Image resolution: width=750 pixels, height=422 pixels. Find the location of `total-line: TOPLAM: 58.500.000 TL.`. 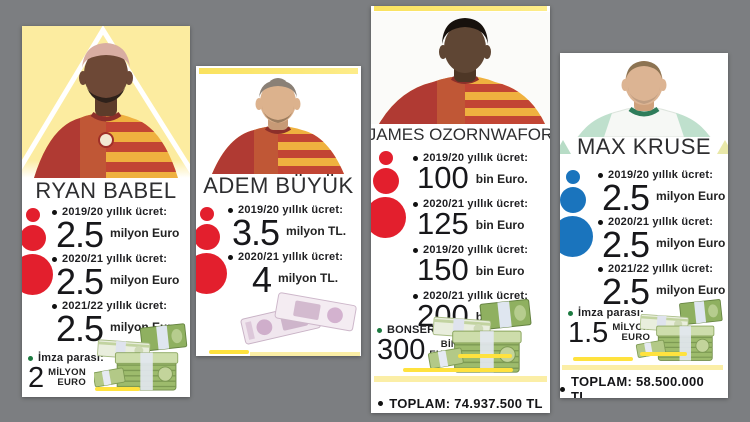

total-line: TOPLAM: 58.500.000 TL. is located at coordinates (644, 386).